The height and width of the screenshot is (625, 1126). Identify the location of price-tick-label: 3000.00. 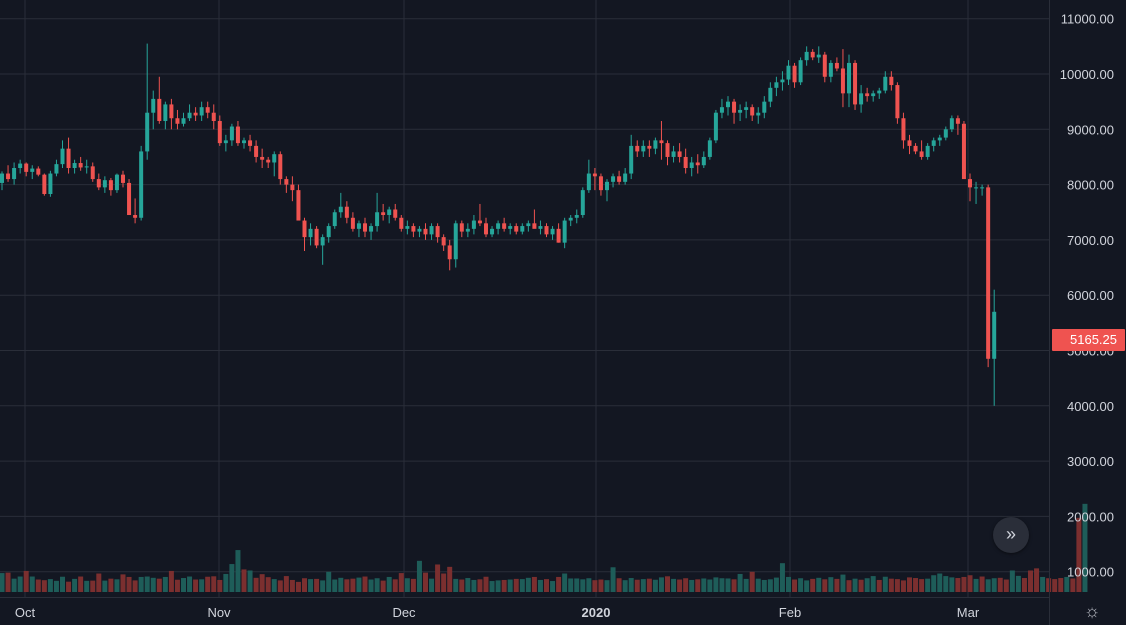
(1090, 461).